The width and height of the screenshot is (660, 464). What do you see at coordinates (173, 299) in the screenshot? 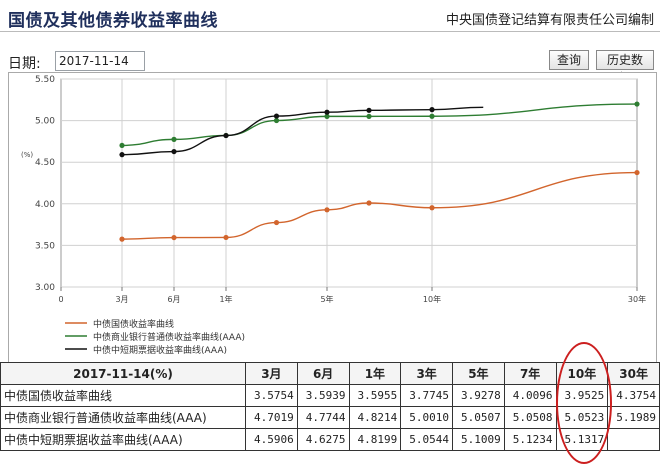
I see `x-tick-label: 6月` at bounding box center [173, 299].